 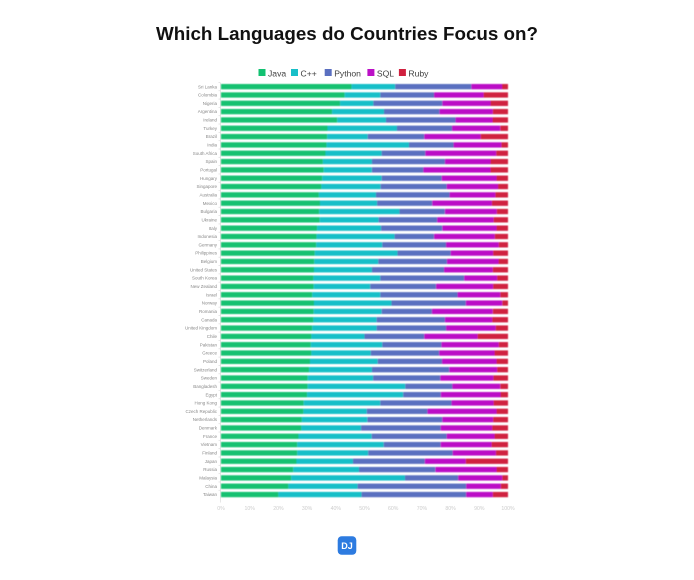 I want to click on svg-text: Ireland, so click(x=210, y=120).